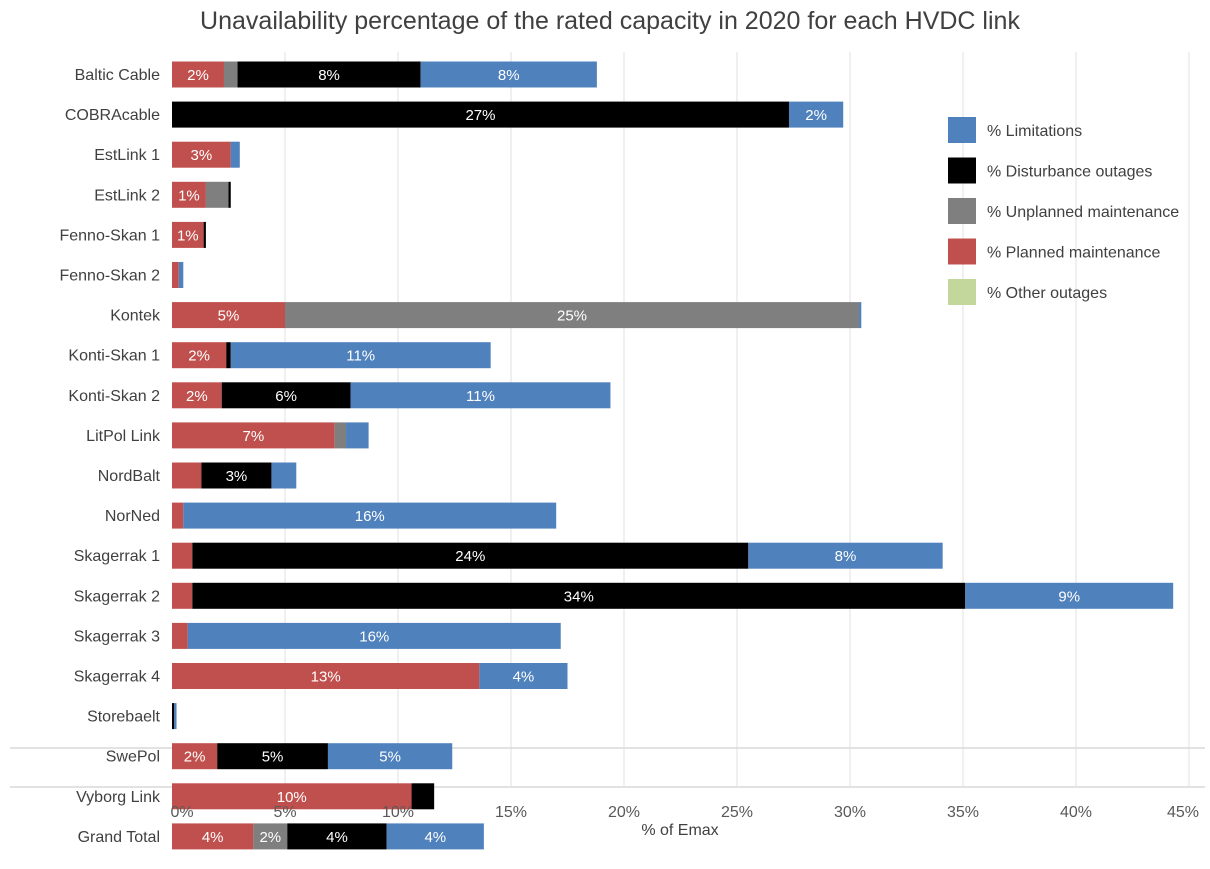  Describe the element at coordinates (127, 155) in the screenshot. I see `category-label: EstLink 1` at that location.